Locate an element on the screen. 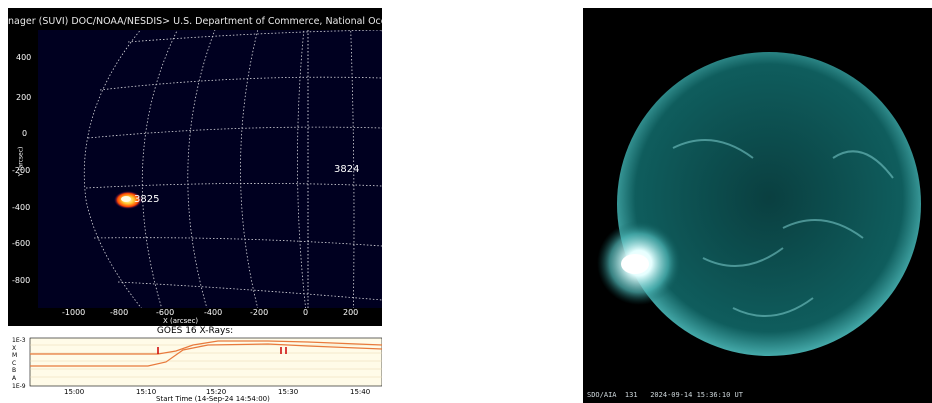  y-tick-label: -800 is located at coordinates (21, 280).